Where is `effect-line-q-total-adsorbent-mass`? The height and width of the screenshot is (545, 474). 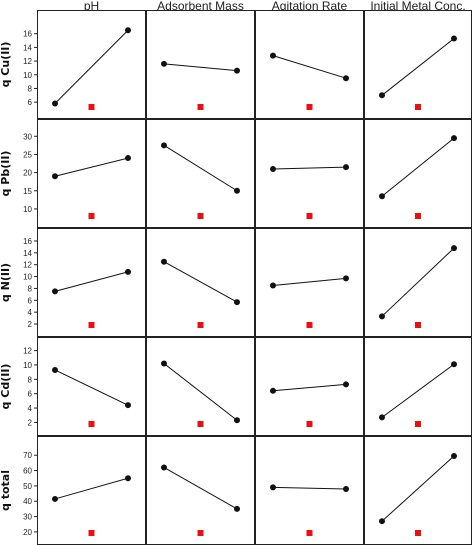
effect-line-q-total-adsorbent-mass is located at coordinates (200, 488).